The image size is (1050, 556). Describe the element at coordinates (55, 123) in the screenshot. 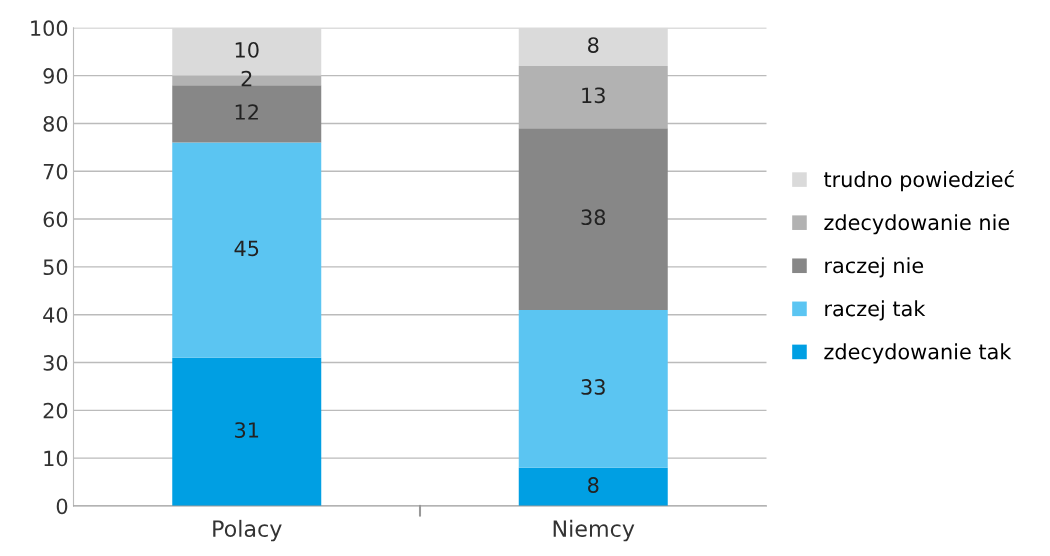

I see `y-tick-label: 80` at that location.